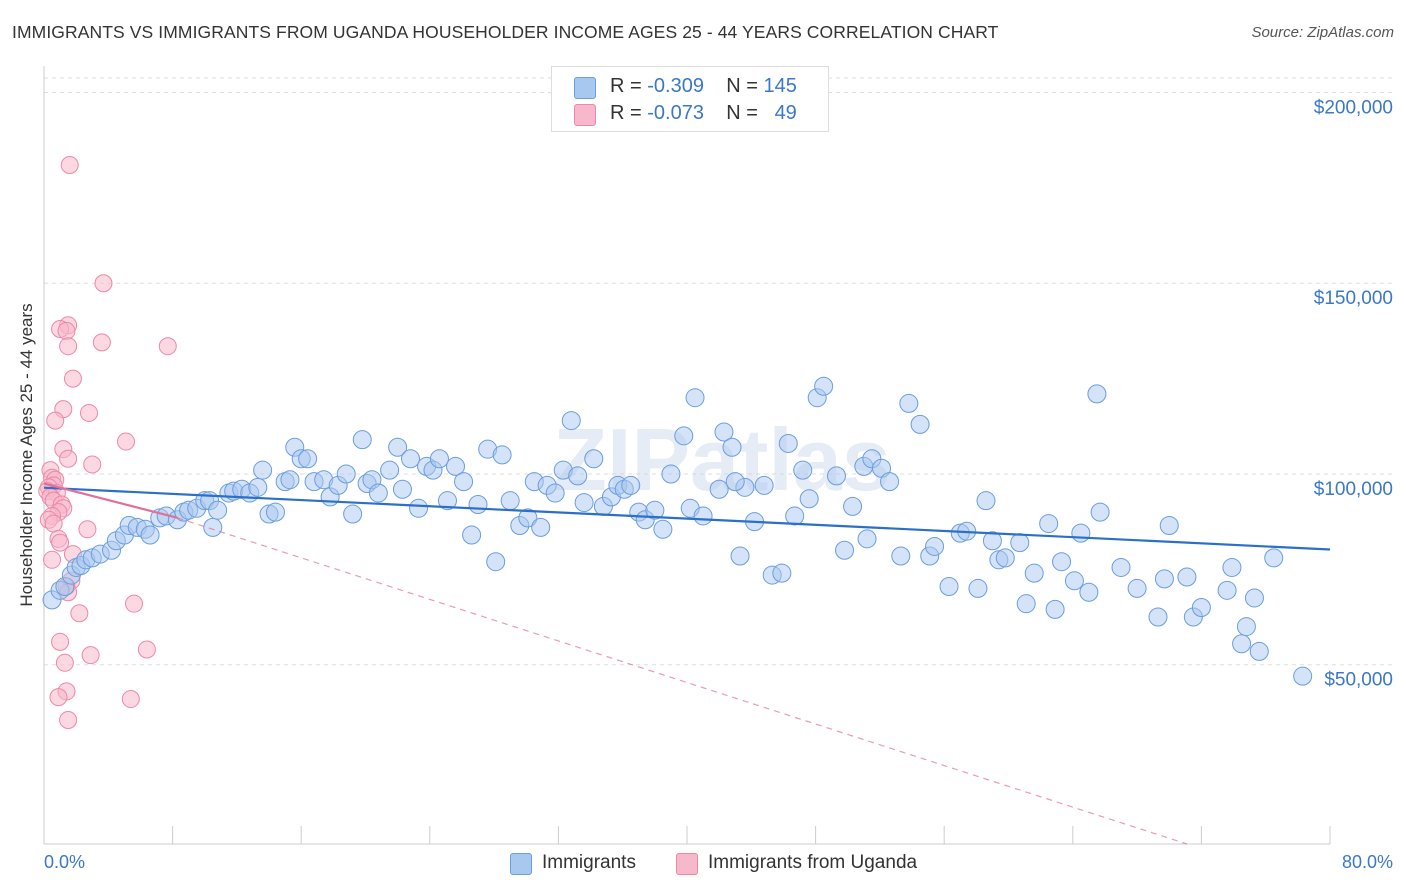 This screenshot has height=892, width=1406. I want to click on r-label: R =, so click(626, 113).